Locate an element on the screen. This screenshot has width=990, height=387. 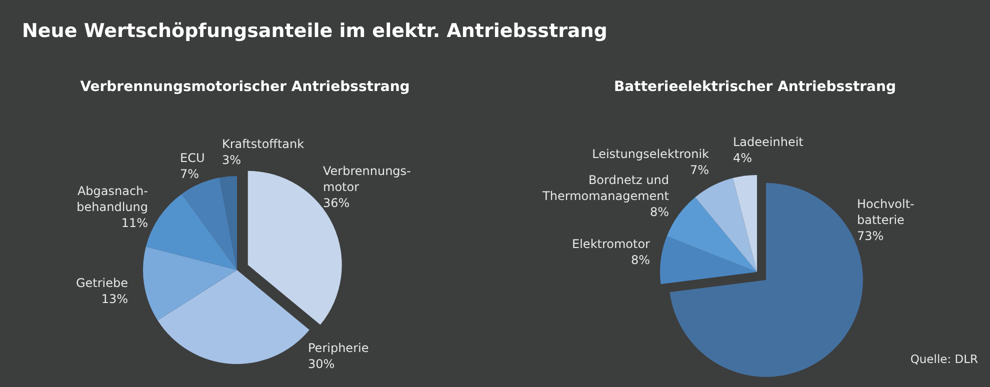
slice-label: Leistungselektronik is located at coordinates (651, 154).